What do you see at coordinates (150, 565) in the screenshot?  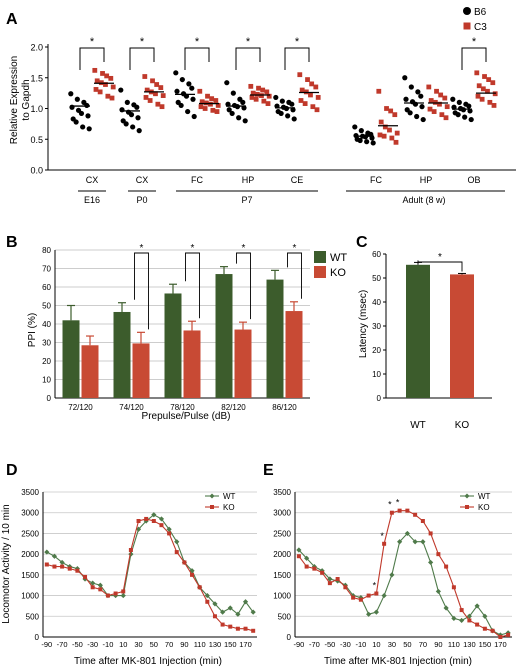 I see `wt-line` at bounding box center [150, 565].